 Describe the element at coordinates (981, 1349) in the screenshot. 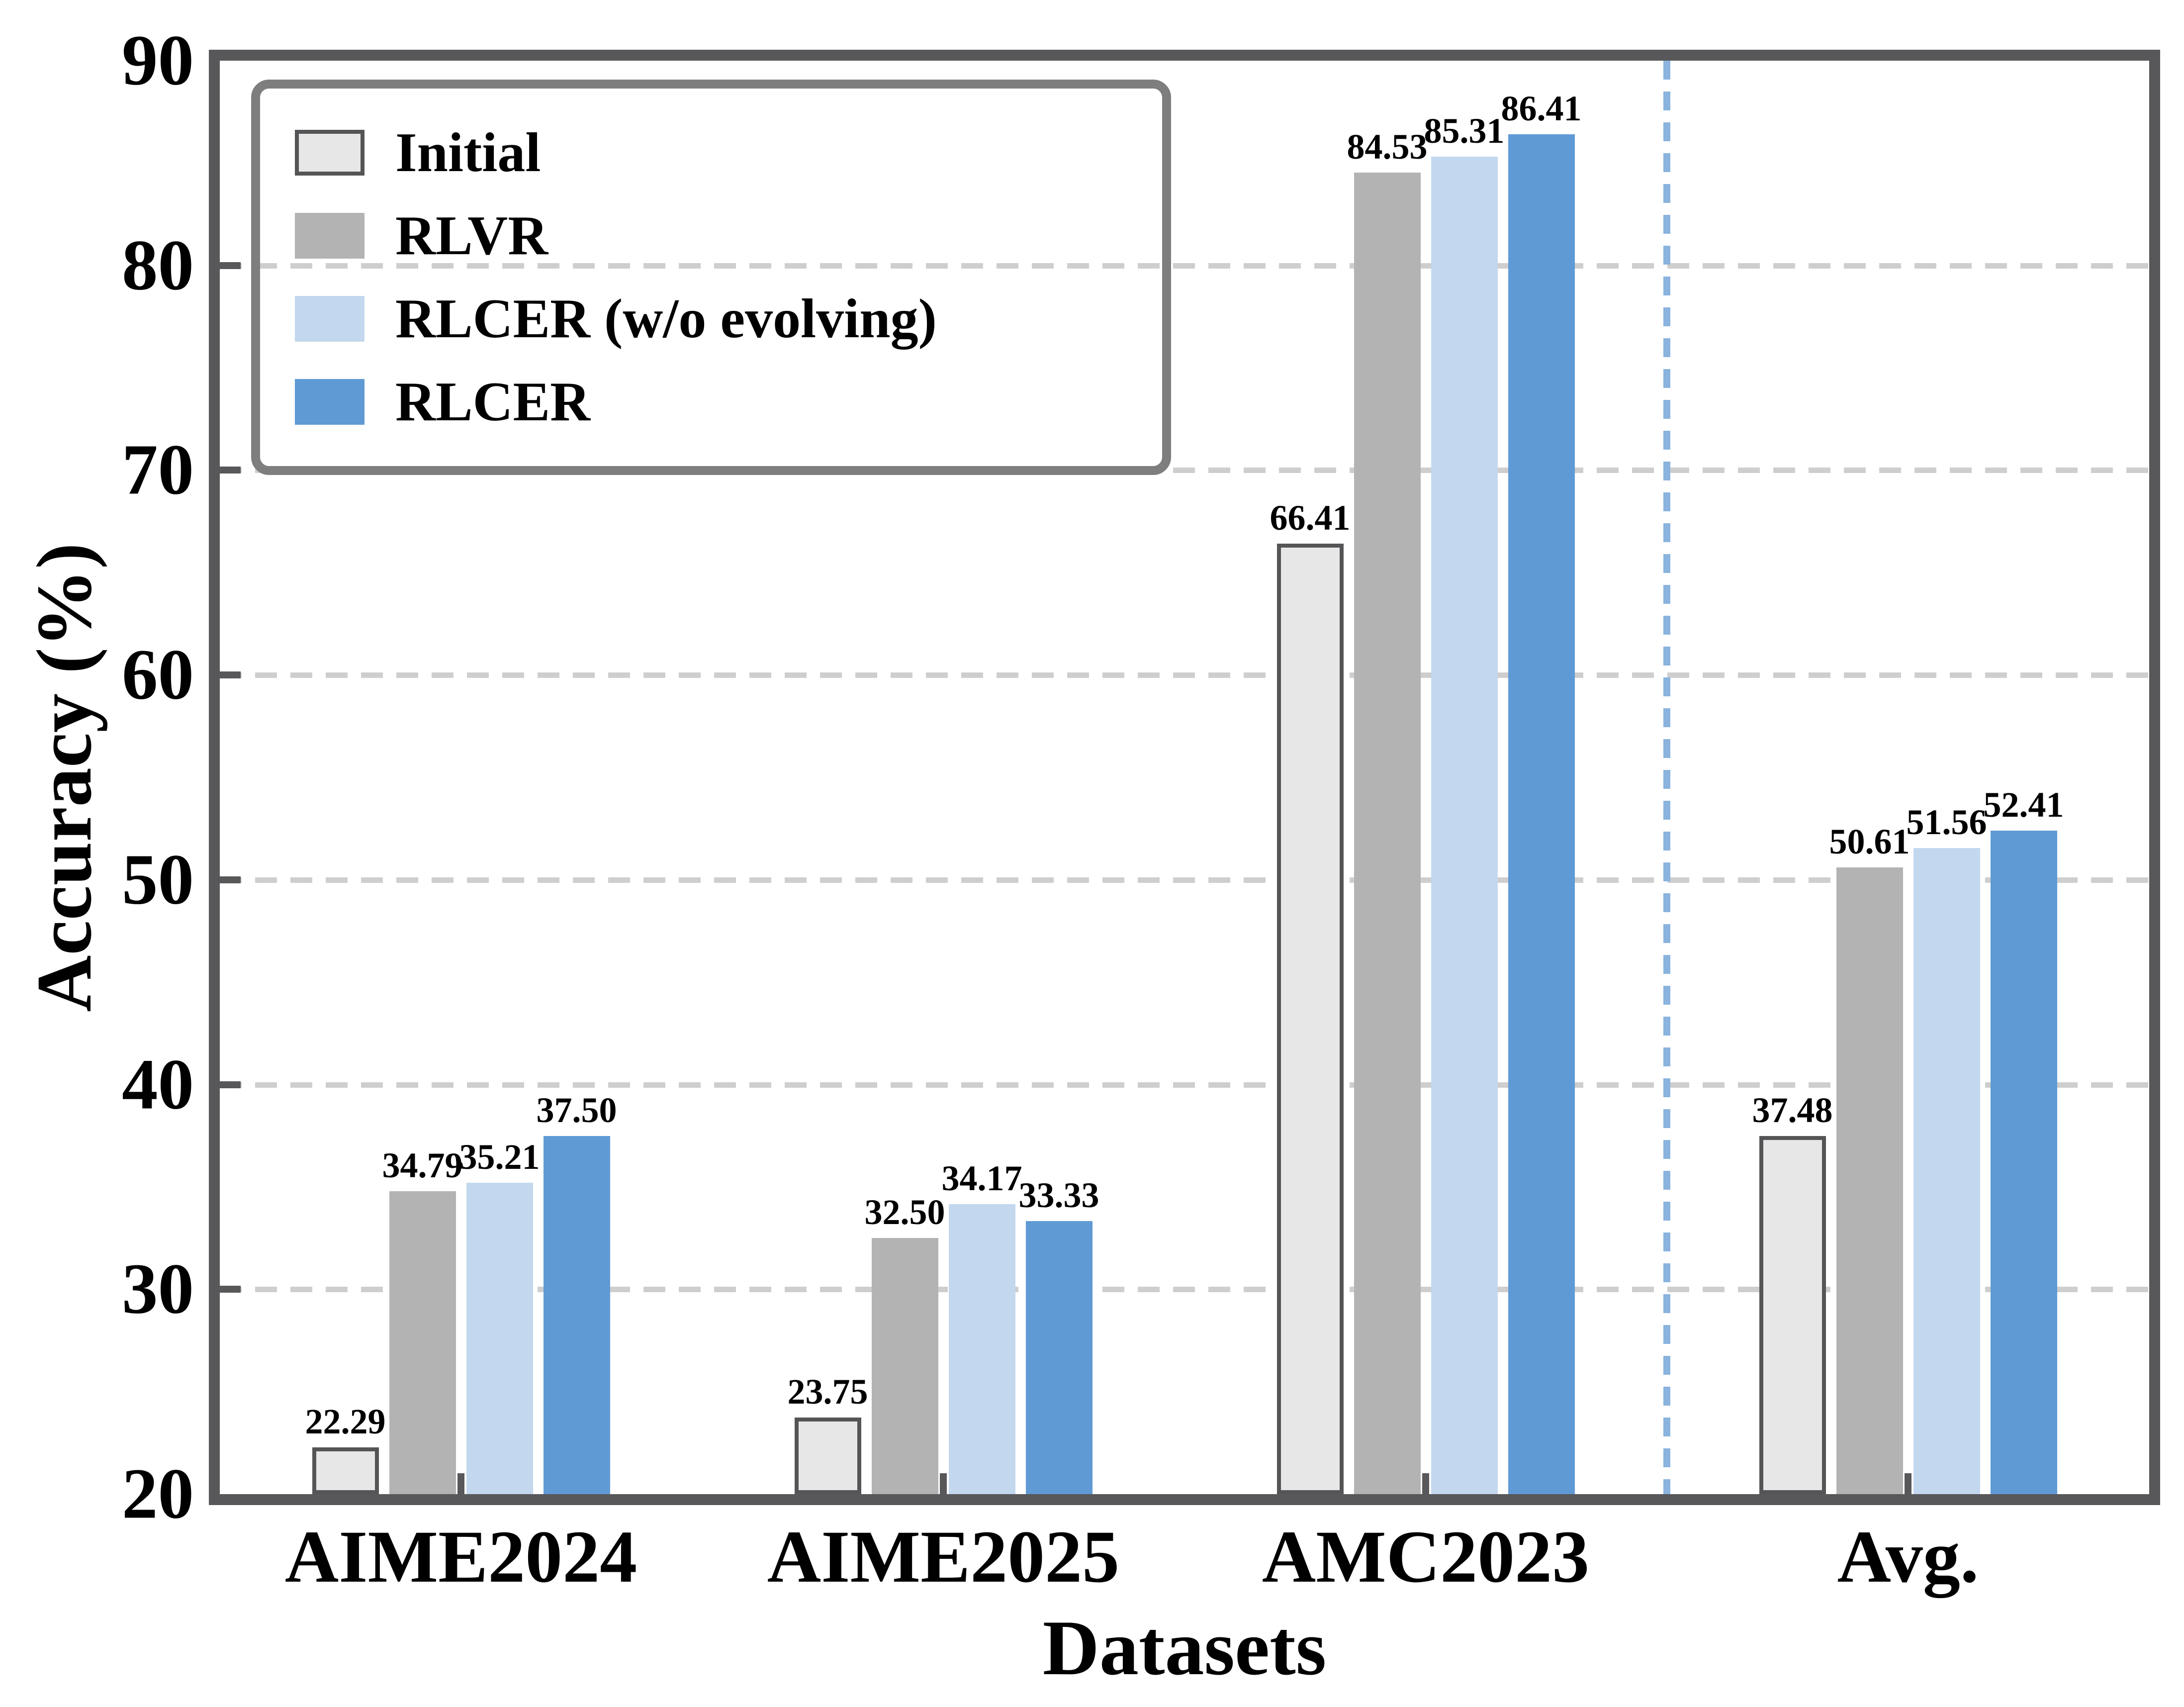

I see `bar-rlcer-w-o-evolving--AIME2025` at that location.